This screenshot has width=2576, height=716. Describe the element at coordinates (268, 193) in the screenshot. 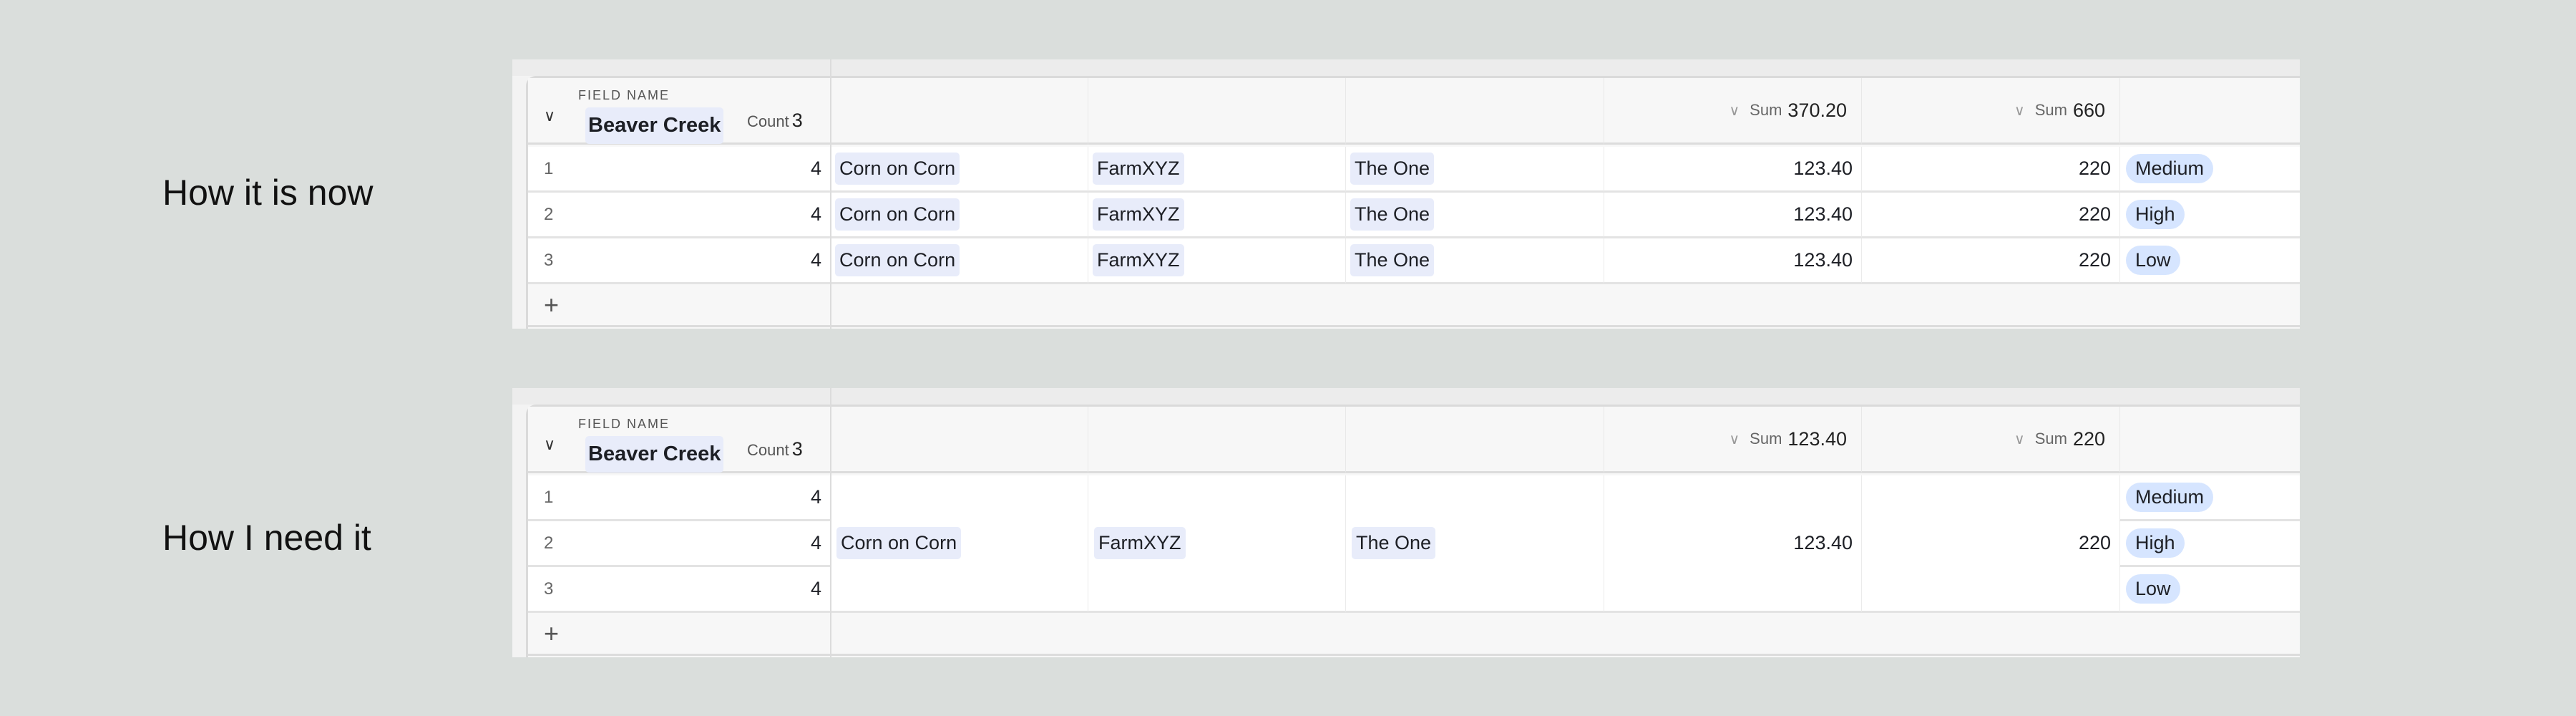

I see `section-label: How it is now` at that location.